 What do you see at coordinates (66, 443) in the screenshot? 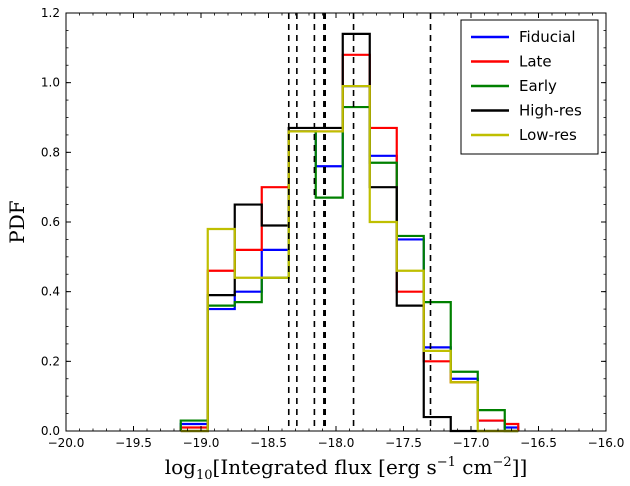
I see `x-tick-label: −20.0` at bounding box center [66, 443].